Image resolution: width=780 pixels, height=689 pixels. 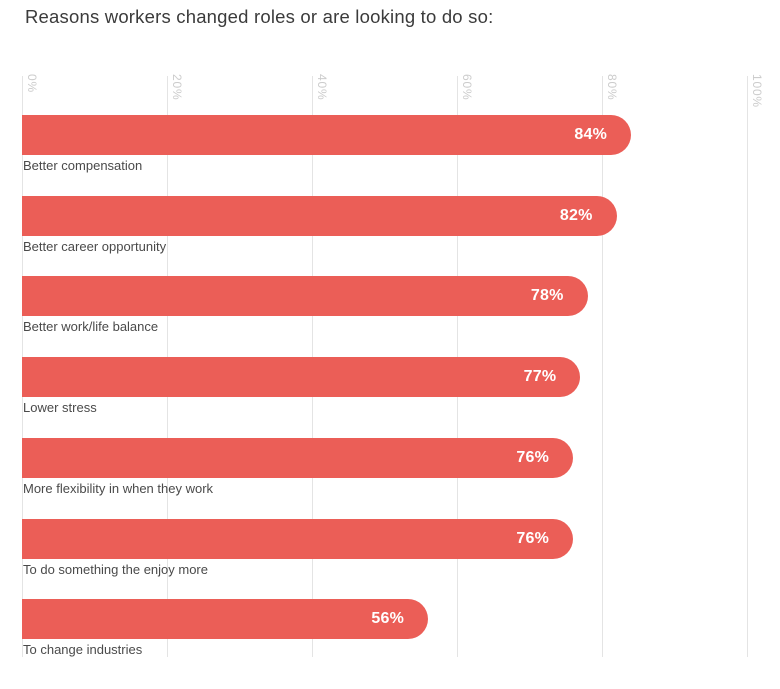 What do you see at coordinates (118, 488) in the screenshot?
I see `category-label: More flexibility in when they work` at bounding box center [118, 488].